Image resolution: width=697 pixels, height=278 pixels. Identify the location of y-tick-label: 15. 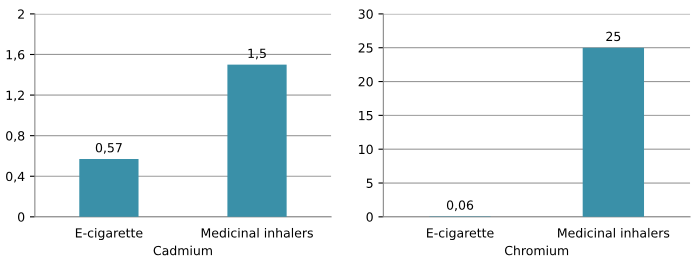
(366, 115).